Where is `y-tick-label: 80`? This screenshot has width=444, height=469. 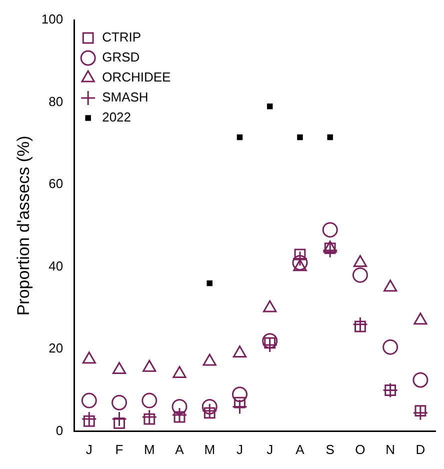 y-tick-label: 80 is located at coordinates (56, 101).